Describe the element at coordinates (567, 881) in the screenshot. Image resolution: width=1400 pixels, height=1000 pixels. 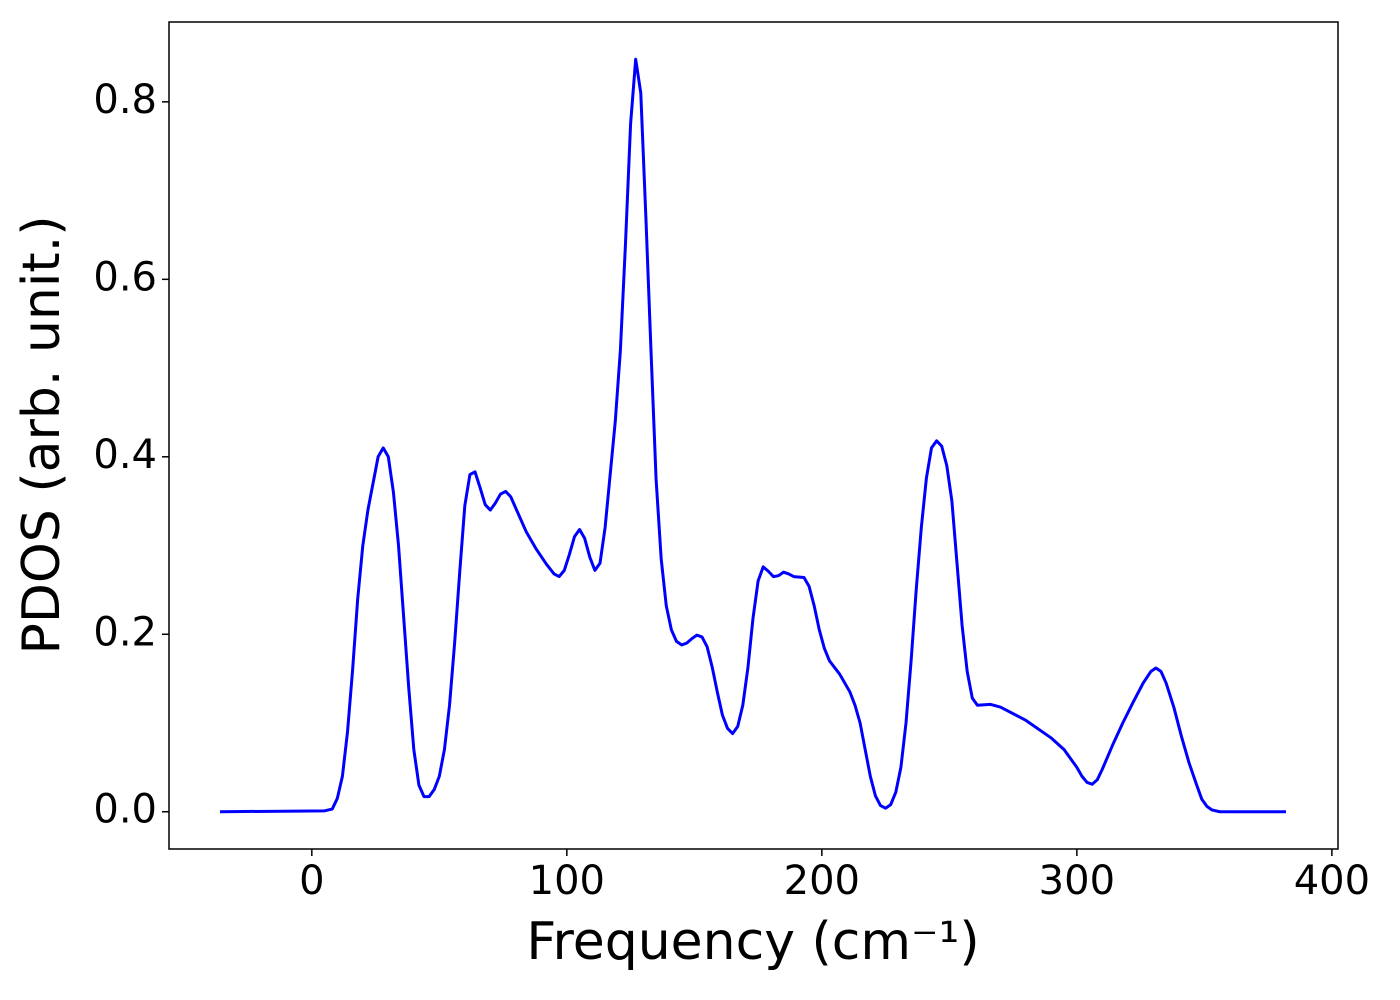
I see `x-tick-label: 100` at that location.